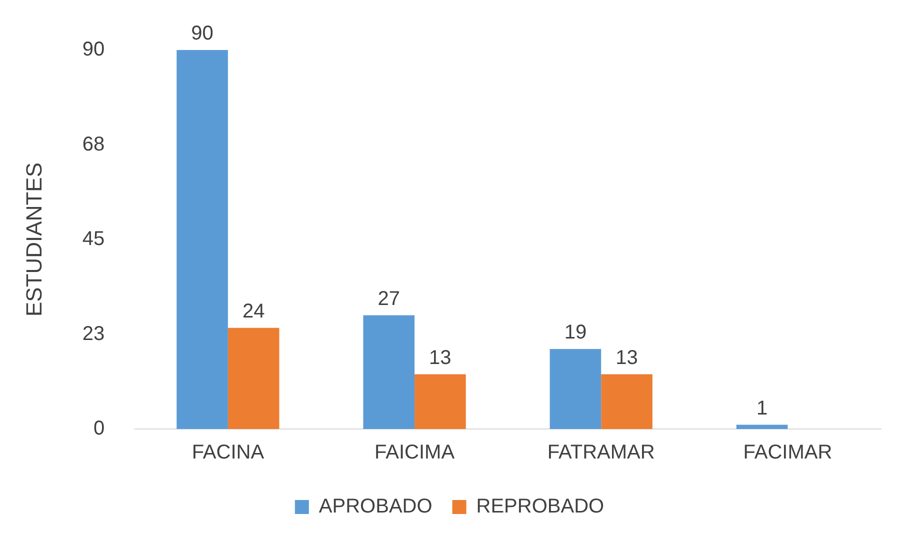  Describe the element at coordinates (253, 311) in the screenshot. I see `data-label: 24` at that location.